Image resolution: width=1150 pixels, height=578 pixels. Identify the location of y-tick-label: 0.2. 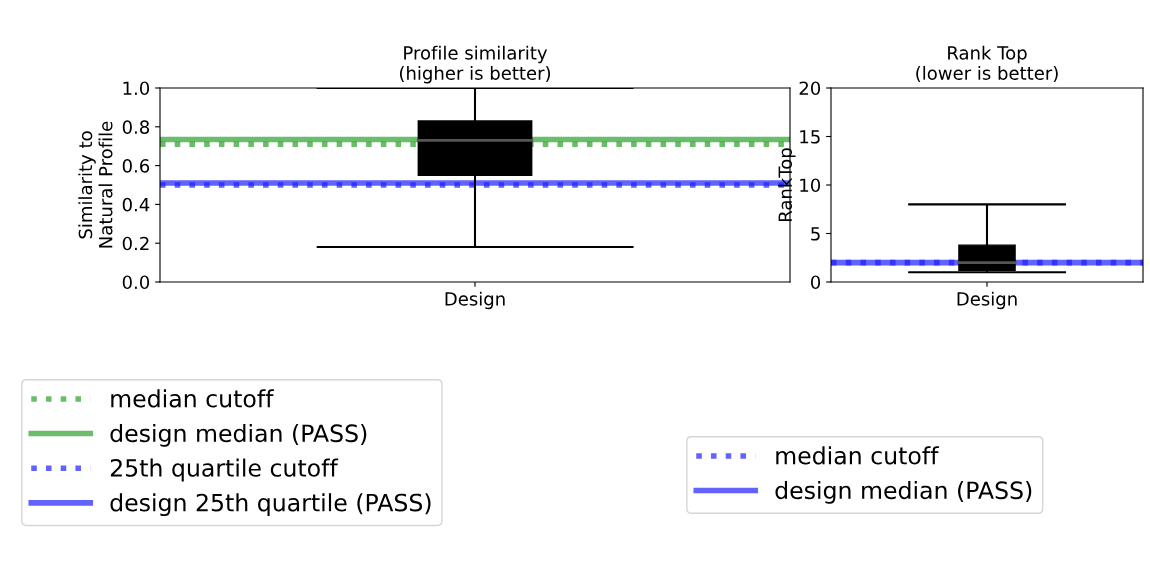
(135, 243).